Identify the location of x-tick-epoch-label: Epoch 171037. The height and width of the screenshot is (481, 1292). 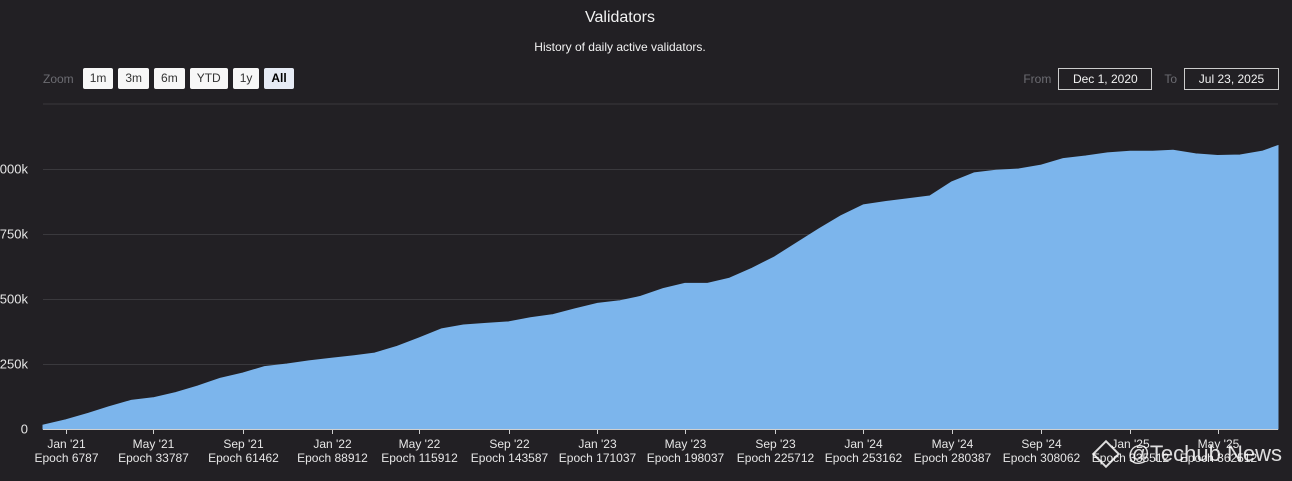
(598, 458).